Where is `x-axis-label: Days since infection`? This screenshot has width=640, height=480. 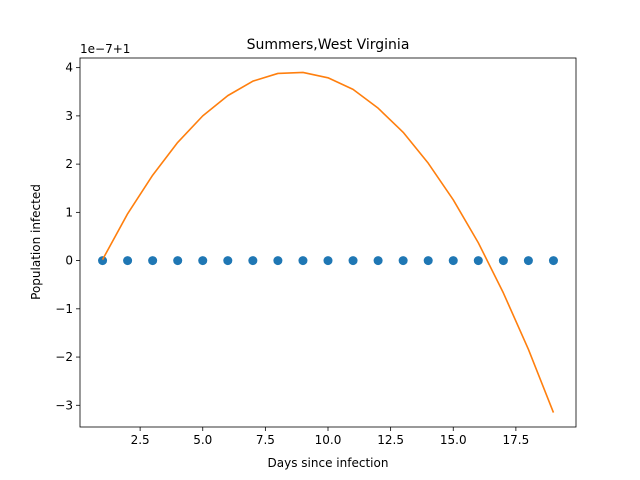
x-axis-label: Days since infection is located at coordinates (328, 463).